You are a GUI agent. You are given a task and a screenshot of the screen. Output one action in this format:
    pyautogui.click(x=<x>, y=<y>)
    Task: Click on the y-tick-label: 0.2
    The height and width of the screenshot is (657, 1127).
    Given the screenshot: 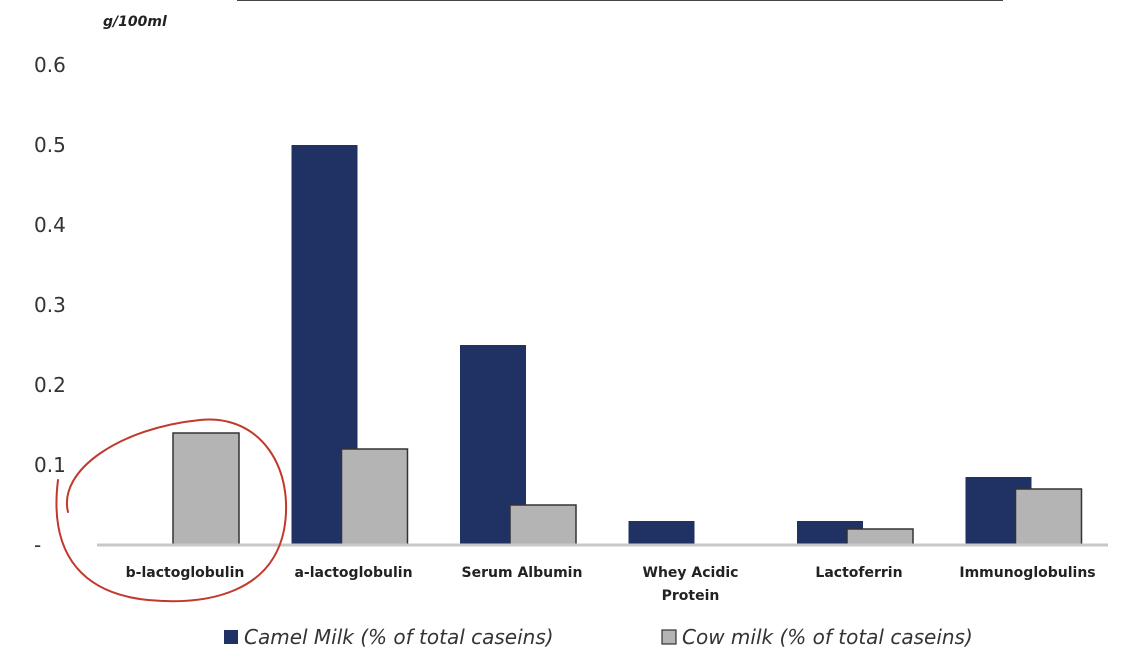 What is the action you would take?
    pyautogui.click(x=50, y=385)
    